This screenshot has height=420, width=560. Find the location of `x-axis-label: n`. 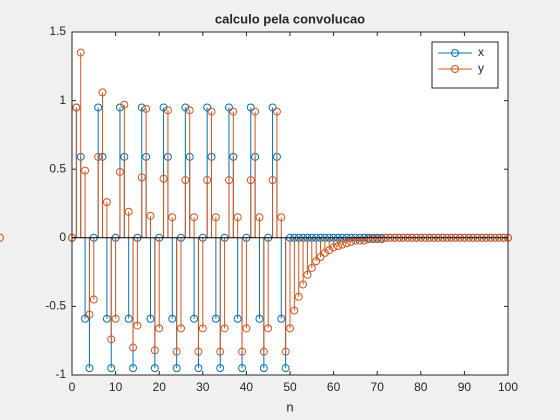

x-axis-label: n is located at coordinates (289, 406).